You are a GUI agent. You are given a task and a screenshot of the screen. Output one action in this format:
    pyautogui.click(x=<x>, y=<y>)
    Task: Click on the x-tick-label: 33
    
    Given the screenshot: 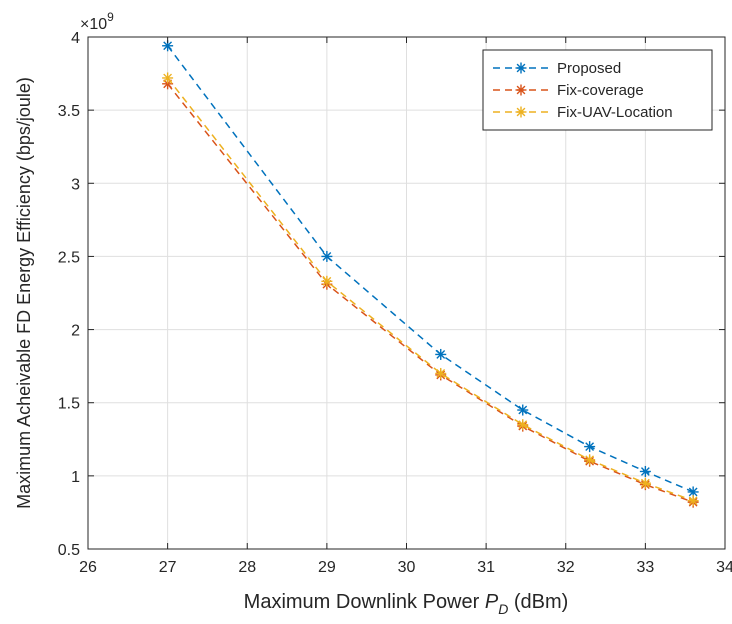 What is the action you would take?
    pyautogui.click(x=645, y=567)
    